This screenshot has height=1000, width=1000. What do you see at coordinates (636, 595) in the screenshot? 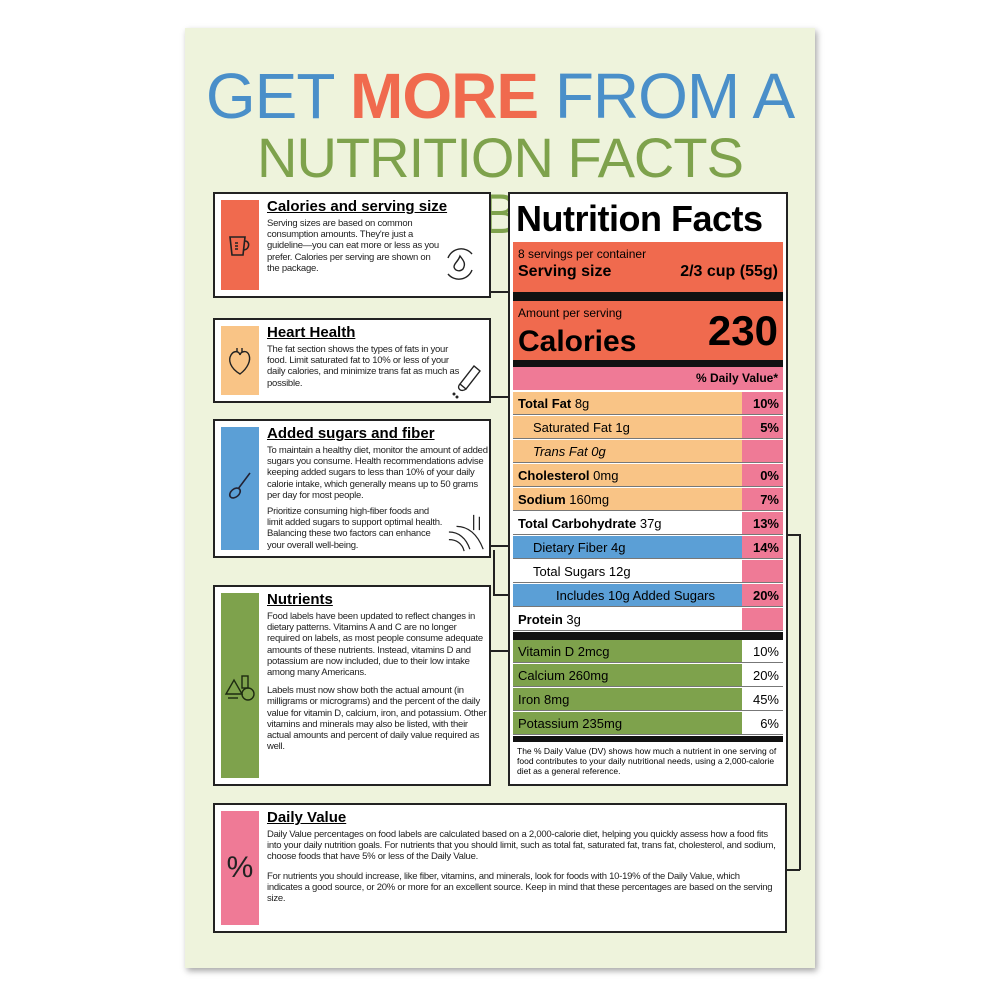
I see `nutrient-name: Includes 10g Added Sugars` at bounding box center [636, 595].